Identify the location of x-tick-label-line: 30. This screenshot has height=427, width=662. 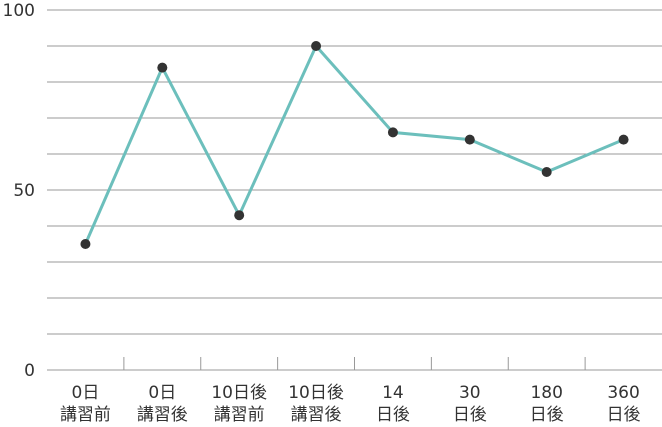
(470, 393).